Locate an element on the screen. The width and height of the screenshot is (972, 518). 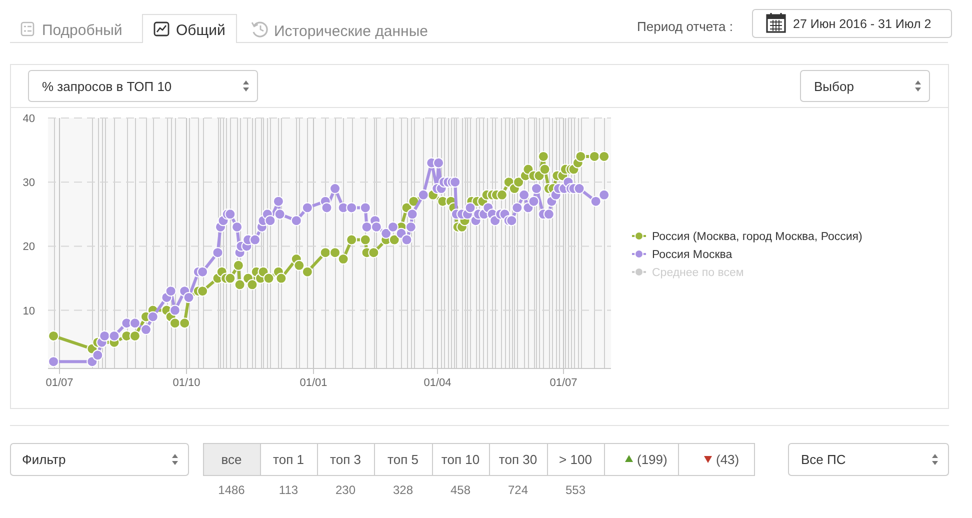
y-tick-label: 40 is located at coordinates (28, 119).